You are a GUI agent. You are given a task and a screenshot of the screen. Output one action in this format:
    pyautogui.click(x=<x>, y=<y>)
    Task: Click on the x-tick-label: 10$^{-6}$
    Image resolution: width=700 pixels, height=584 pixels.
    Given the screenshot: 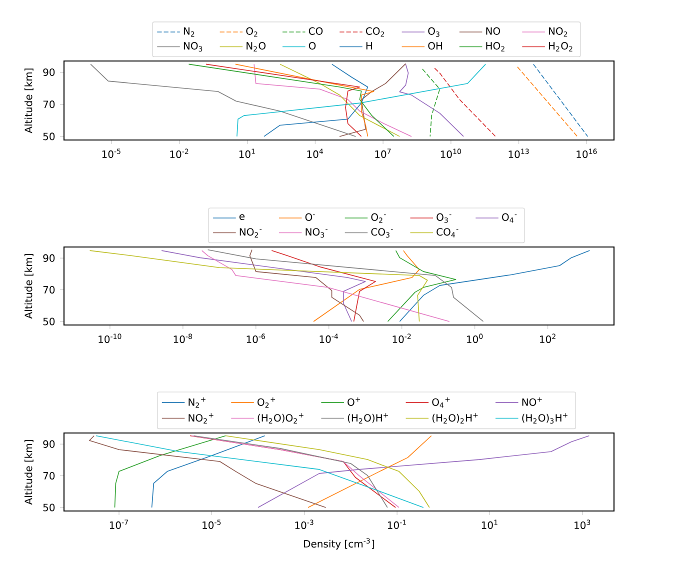 What is the action you would take?
    pyautogui.click(x=256, y=339)
    